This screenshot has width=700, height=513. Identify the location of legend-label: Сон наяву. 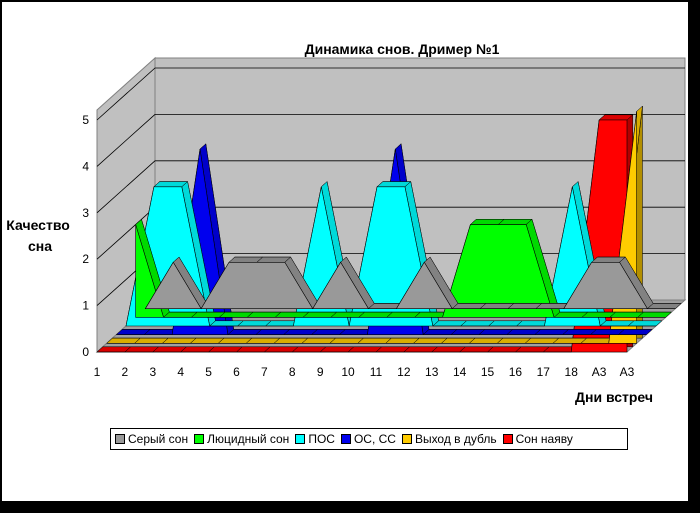
(544, 439).